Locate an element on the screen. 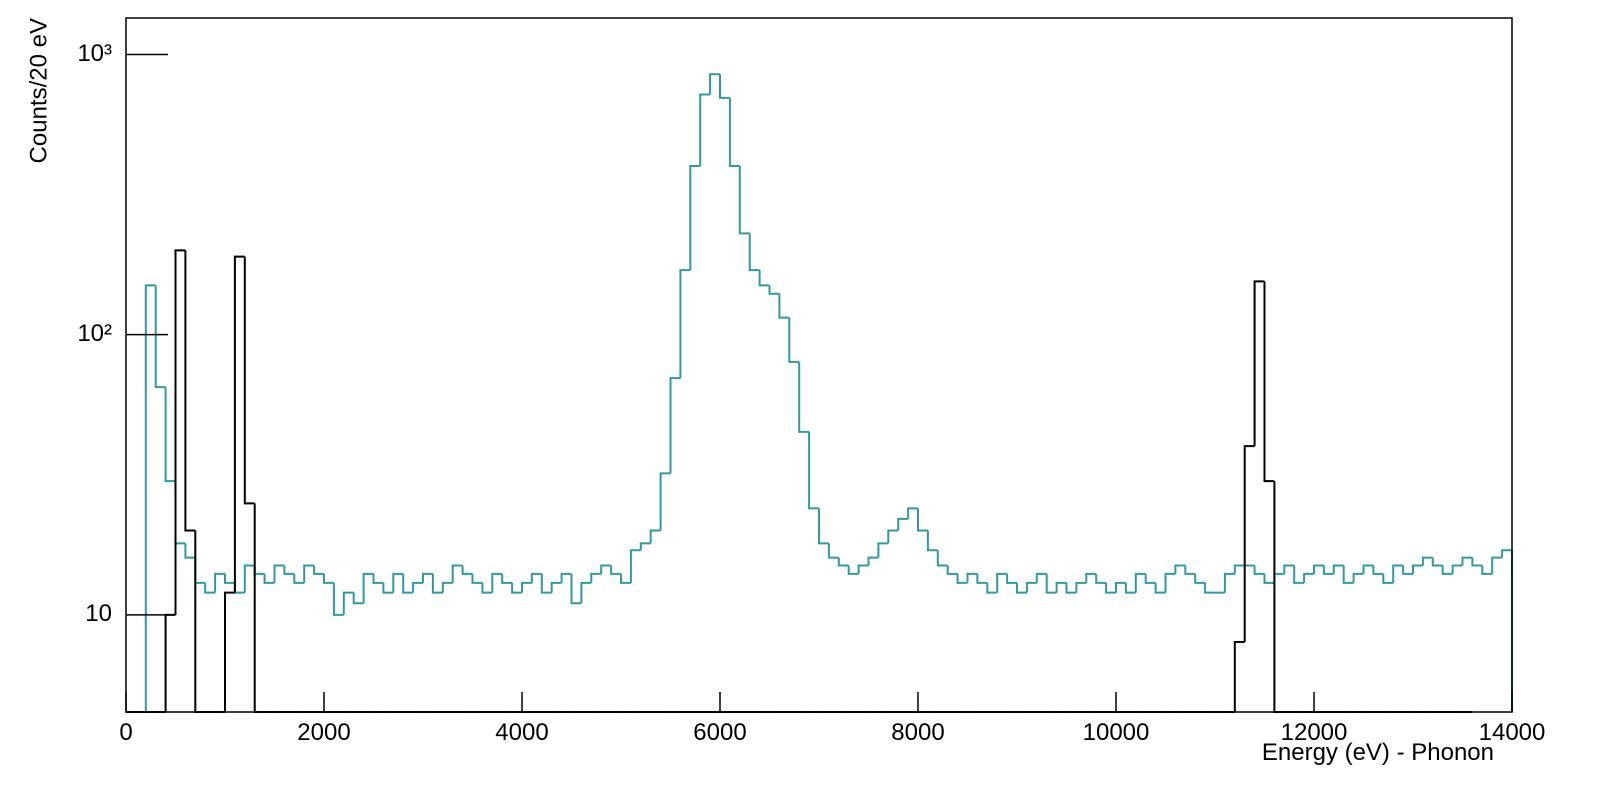 The width and height of the screenshot is (1614, 810). x-tick-label: 10000 is located at coordinates (1116, 732).